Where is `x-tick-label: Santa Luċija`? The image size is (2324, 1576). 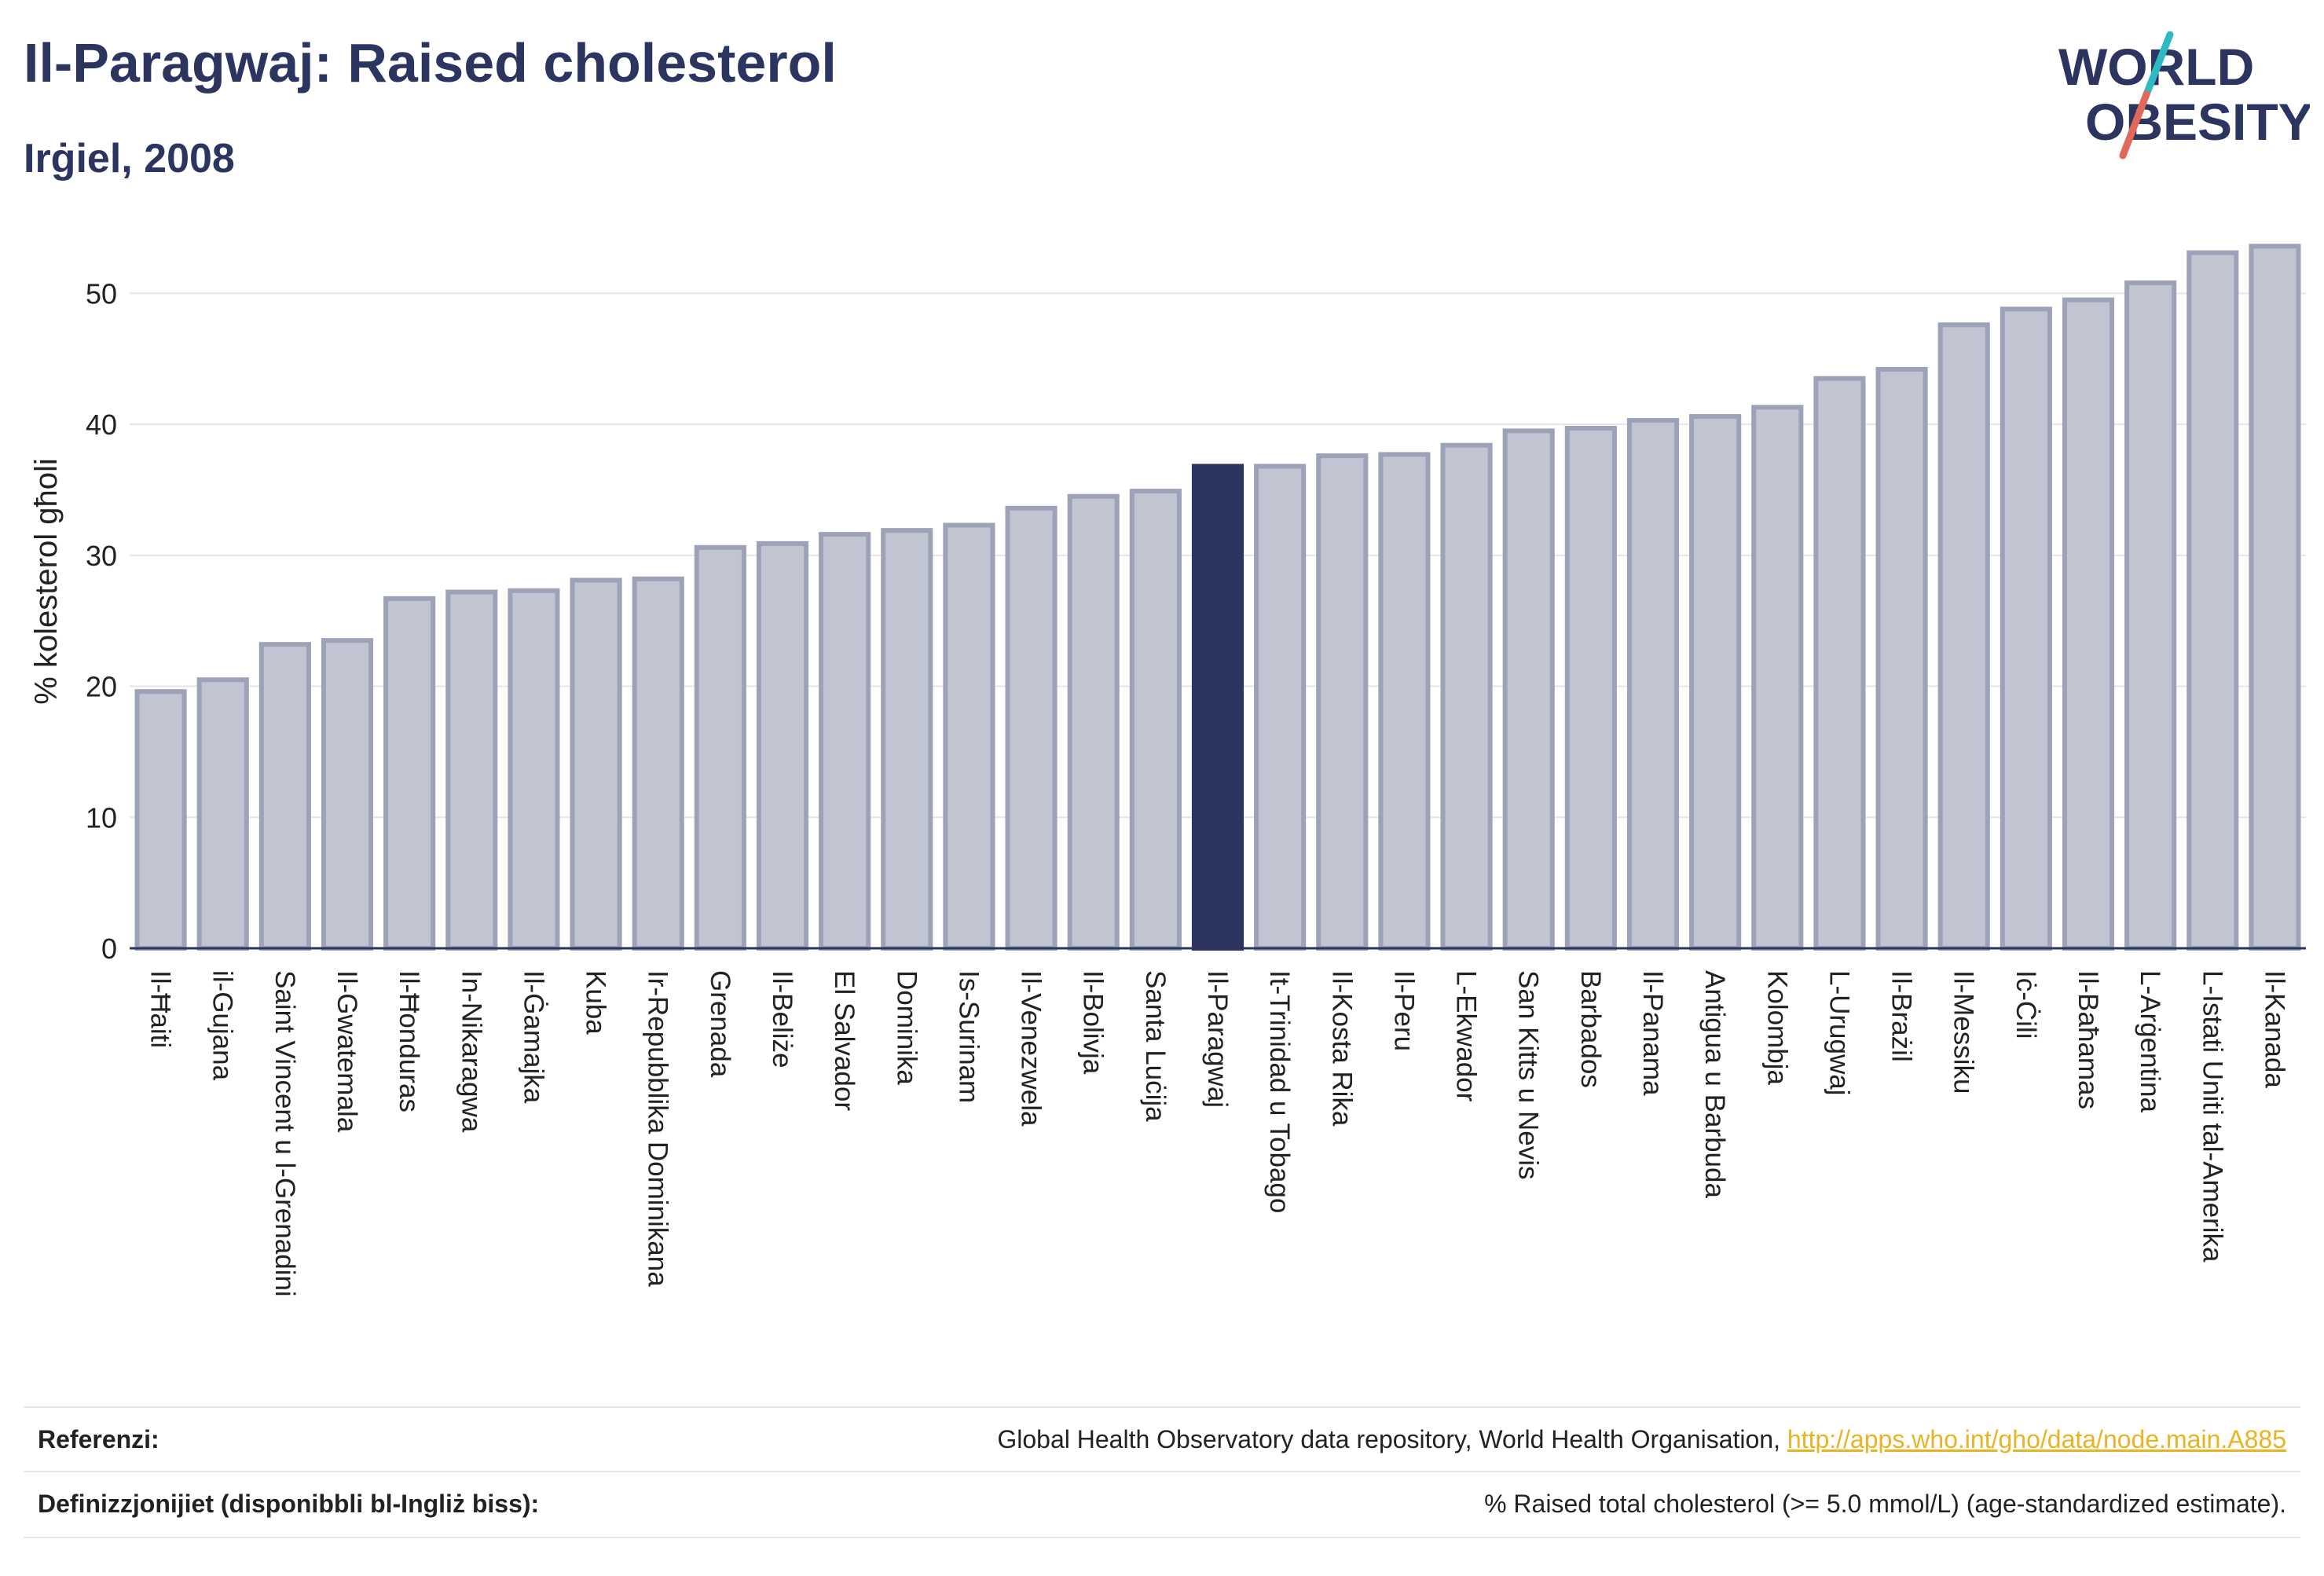 x-tick-label: Santa Luċija is located at coordinates (1155, 1046).